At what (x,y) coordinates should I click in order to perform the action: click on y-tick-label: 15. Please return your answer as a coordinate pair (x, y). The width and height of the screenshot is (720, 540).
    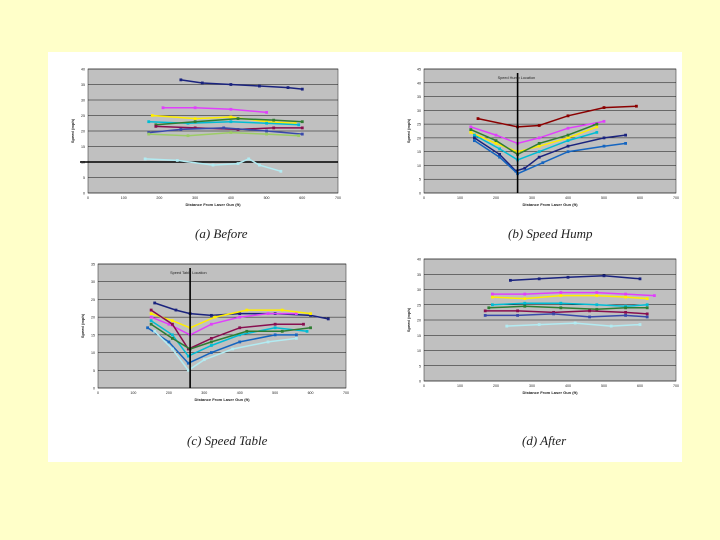
    Looking at the image, I should click on (93, 335).